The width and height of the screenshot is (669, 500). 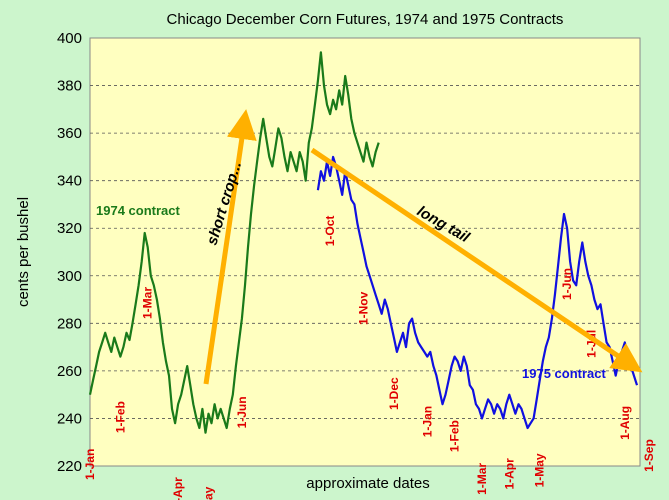 What do you see at coordinates (394, 393) in the screenshot?
I see `date-label: 1-Dec` at bounding box center [394, 393].